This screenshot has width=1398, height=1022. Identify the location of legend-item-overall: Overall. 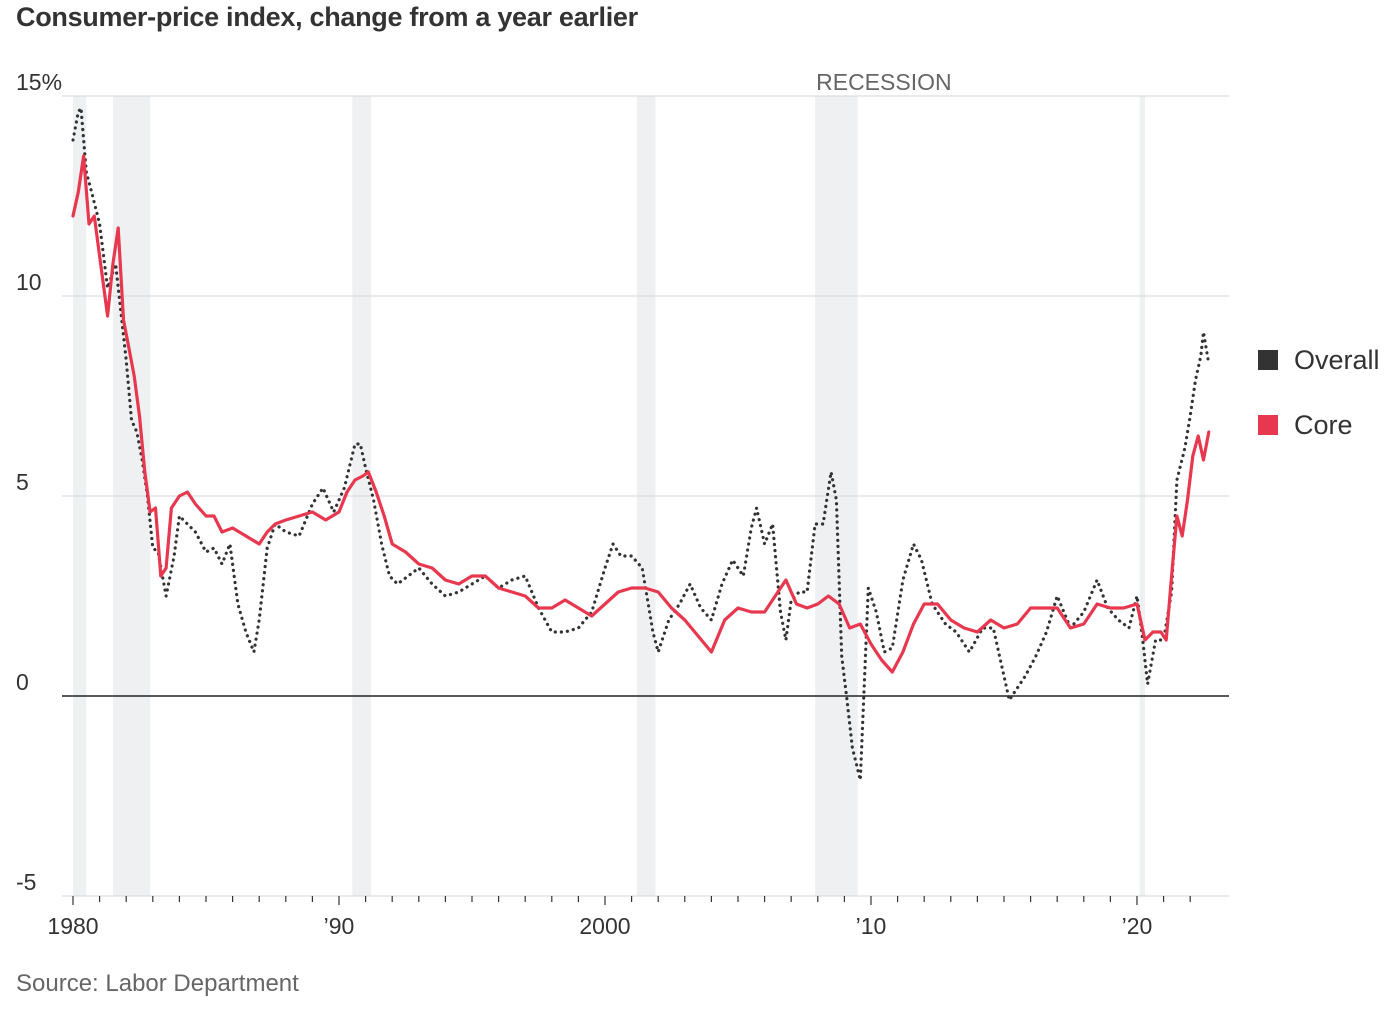
(1319, 360).